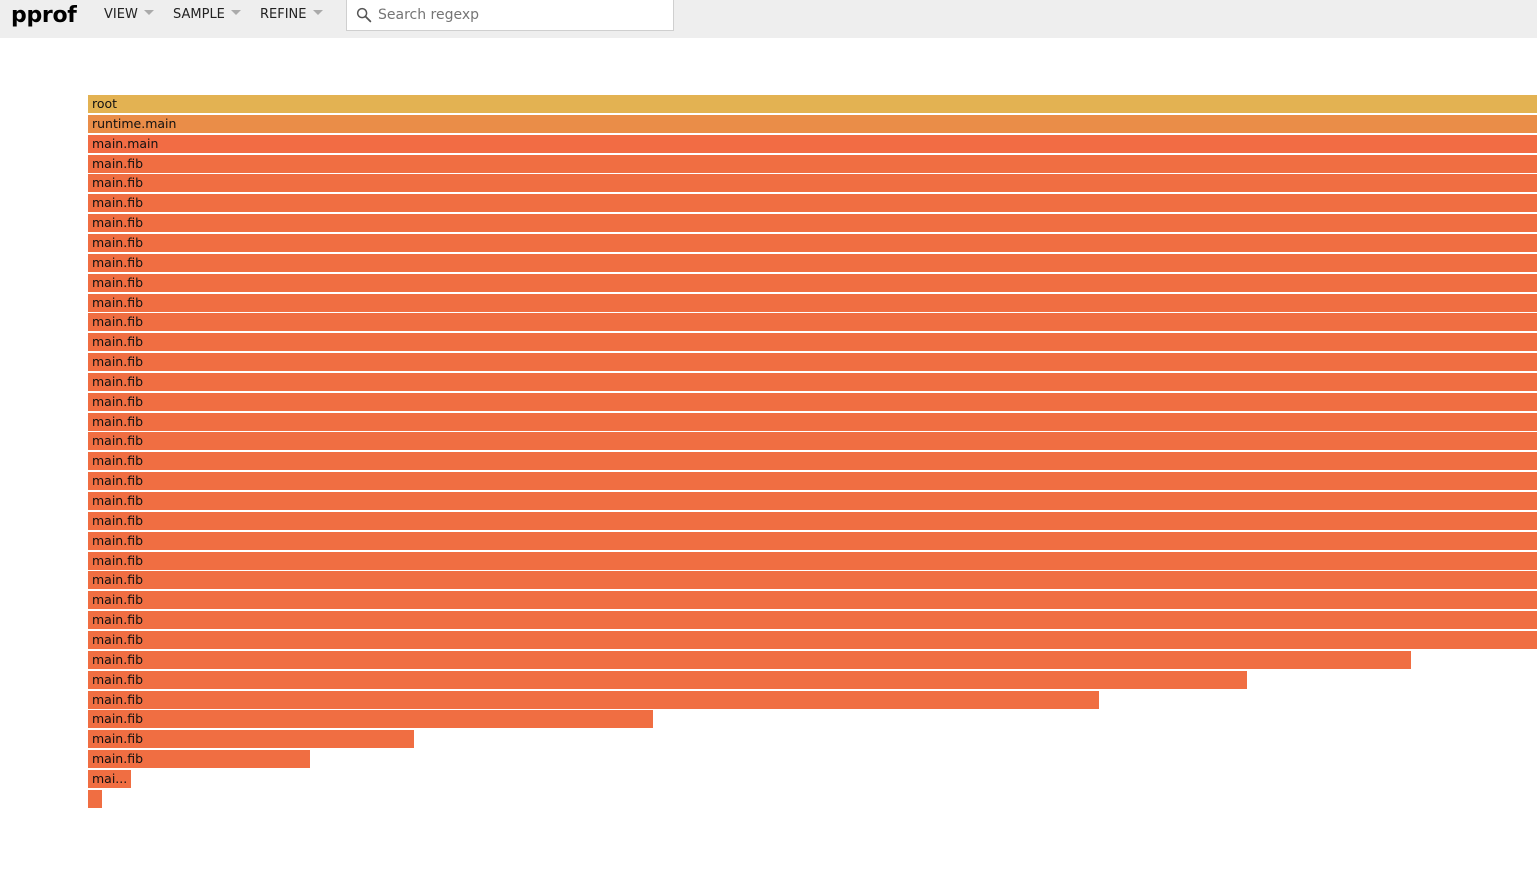 This screenshot has width=1537, height=880. What do you see at coordinates (812, 124) in the screenshot?
I see `flame-frame: runtime.main` at bounding box center [812, 124].